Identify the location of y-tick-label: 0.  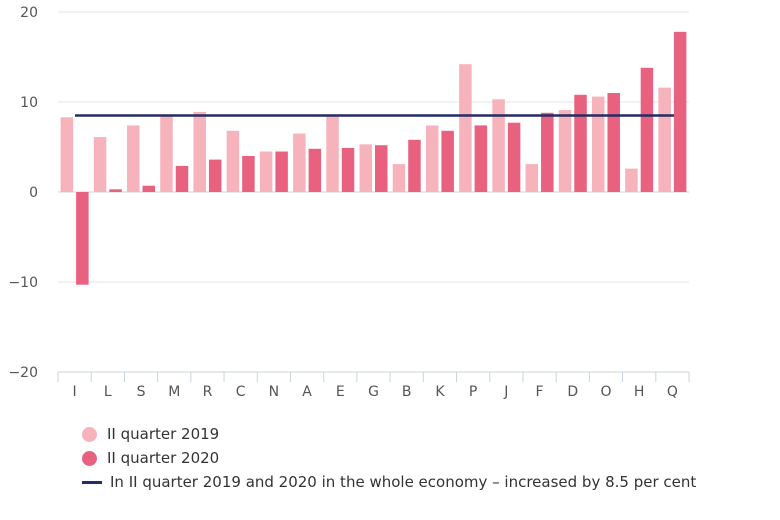
(33, 193).